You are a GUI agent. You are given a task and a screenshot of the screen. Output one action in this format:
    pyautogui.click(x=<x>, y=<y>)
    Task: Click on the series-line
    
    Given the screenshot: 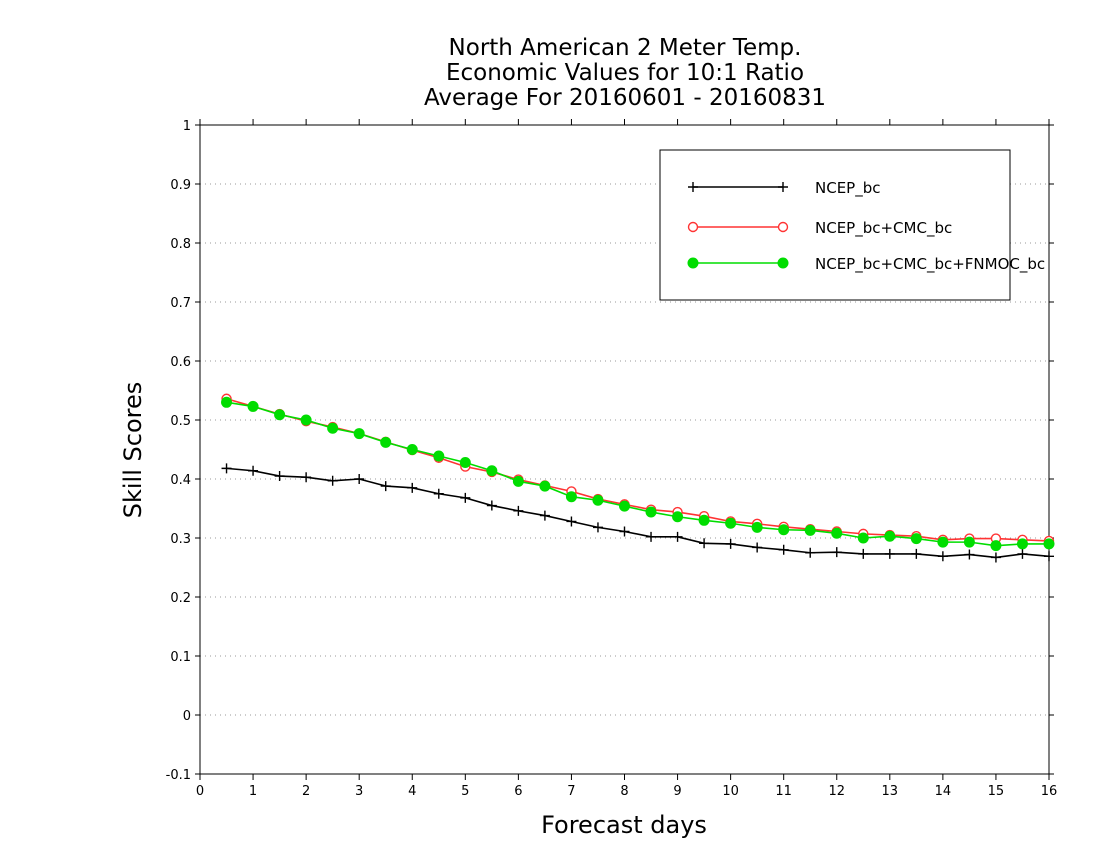 What is the action you would take?
    pyautogui.click(x=637, y=474)
    